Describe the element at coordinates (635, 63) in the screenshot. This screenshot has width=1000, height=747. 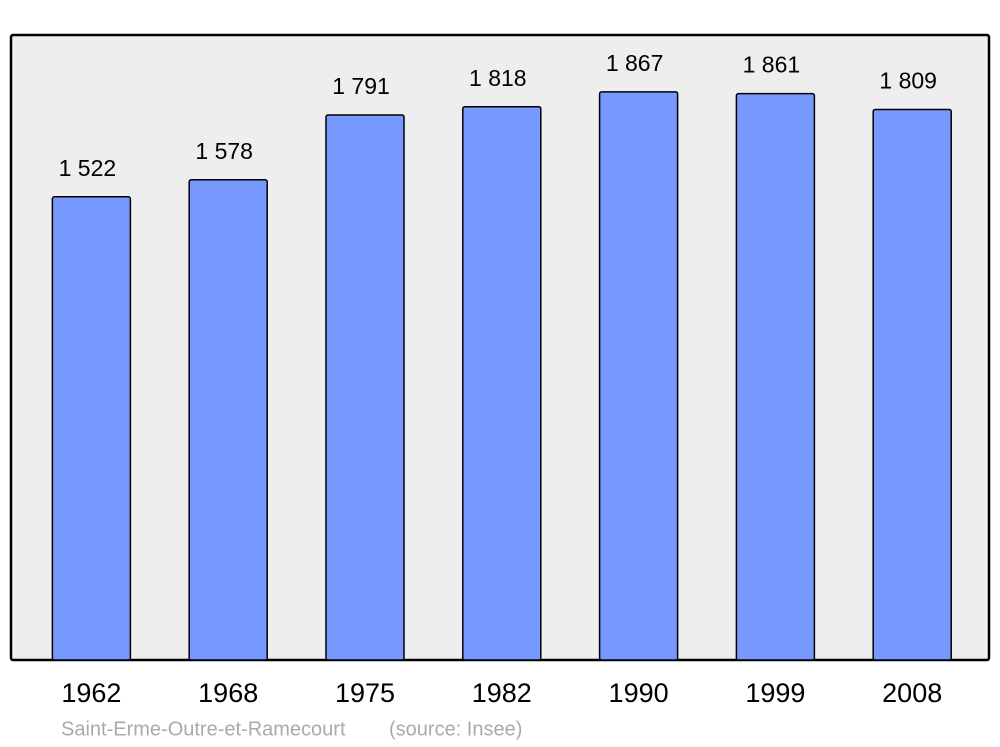
I see `value-label: 1 867` at that location.